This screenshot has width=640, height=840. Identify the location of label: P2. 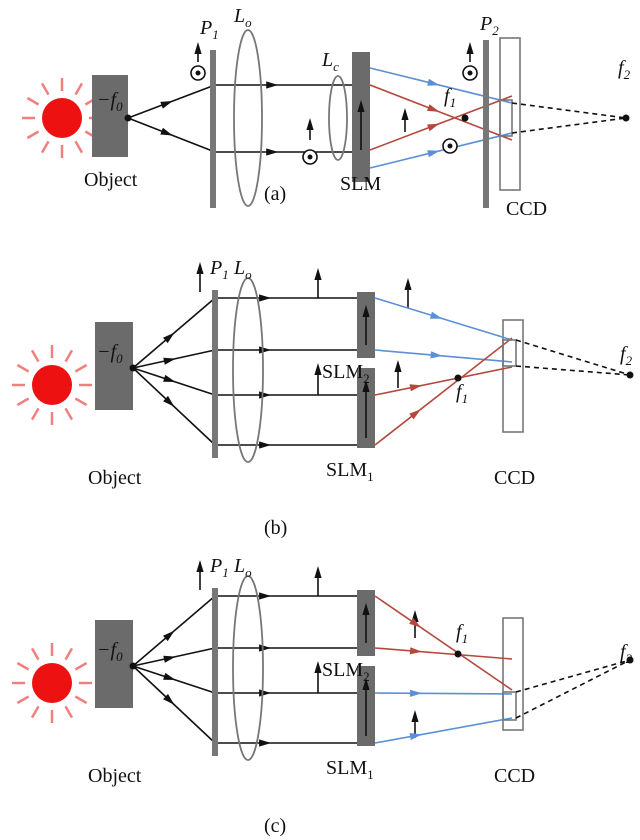
(489, 25).